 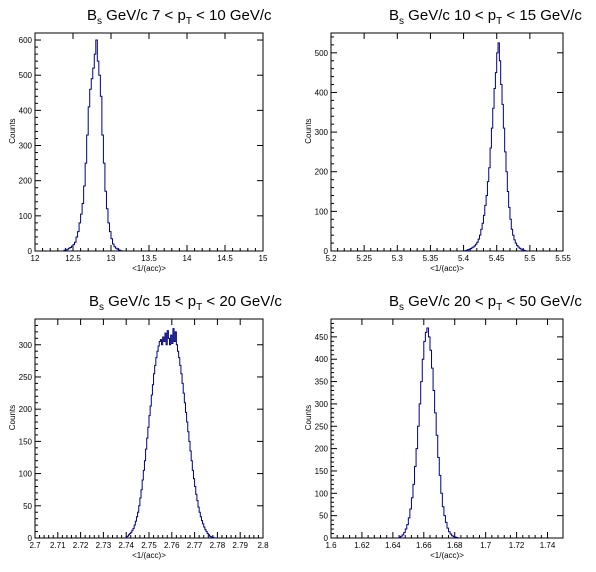 What do you see at coordinates (393, 545) in the screenshot?
I see `x-tick-label: 1.64` at bounding box center [393, 545].